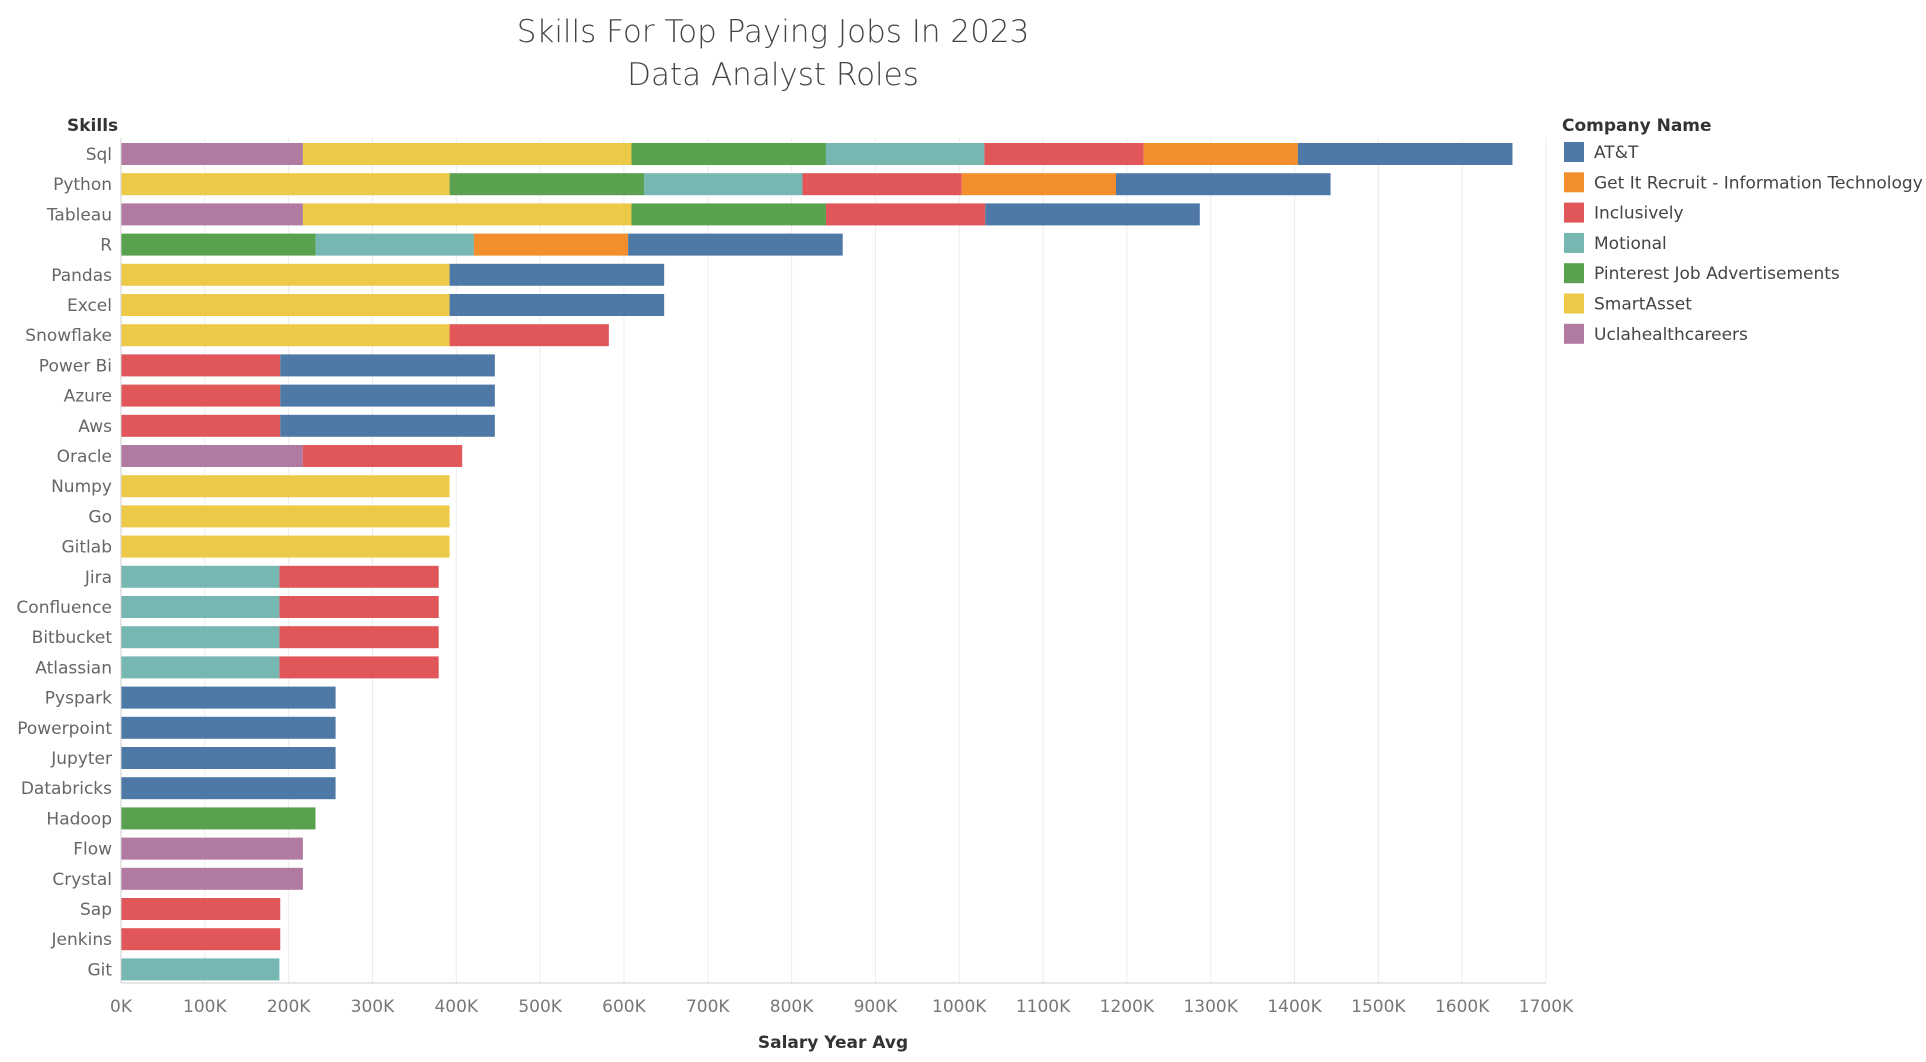 Image resolution: width=1926 pixels, height=1062 pixels. I want to click on y-tick-label: Git, so click(99, 970).